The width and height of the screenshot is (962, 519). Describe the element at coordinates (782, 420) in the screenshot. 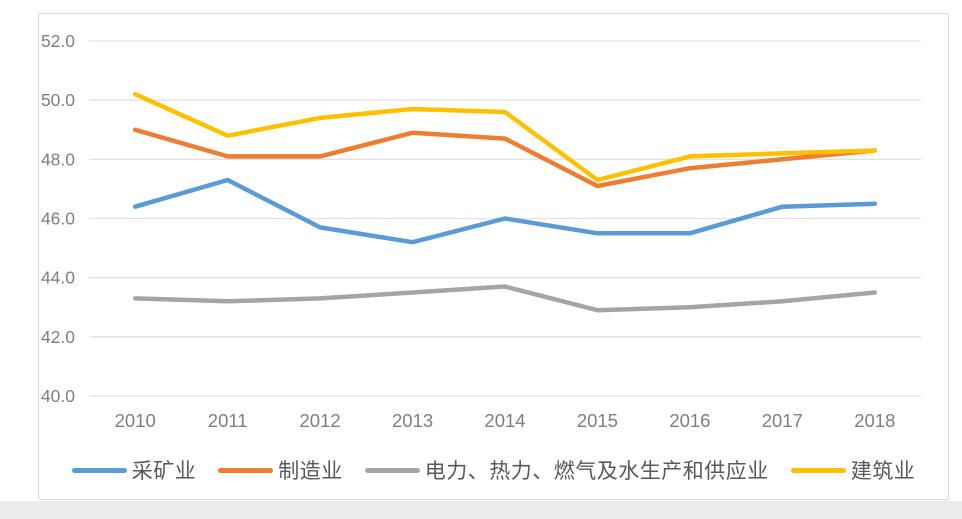

I see `x-axis-tick-label: 2017` at that location.